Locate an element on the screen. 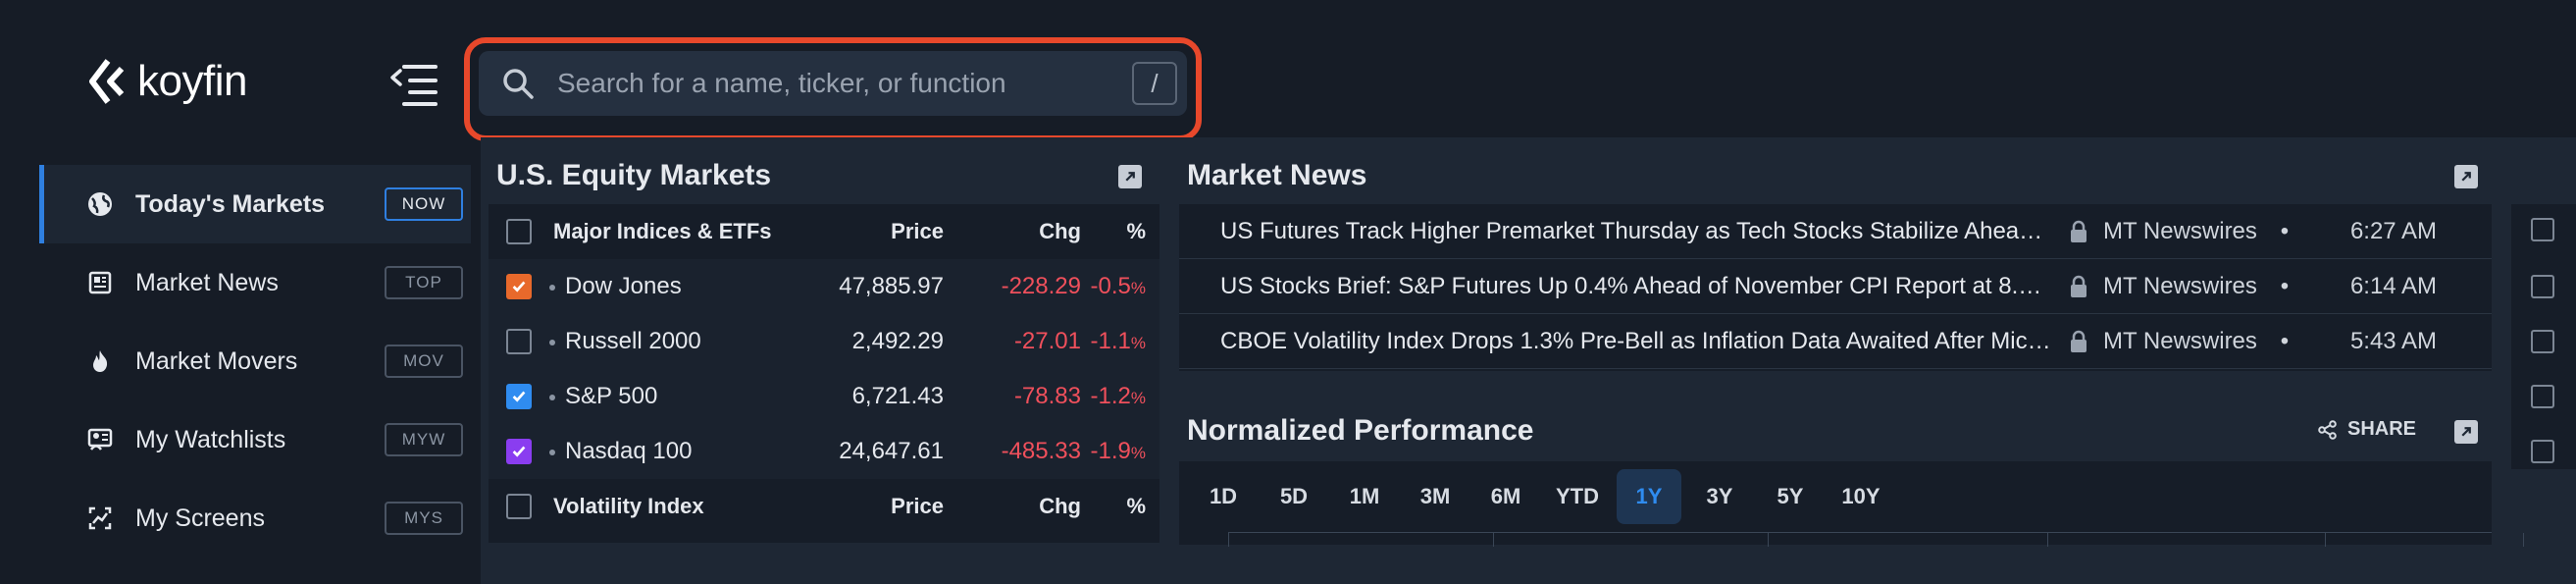 This screenshot has width=2576, height=584. sidebar-item-todays-markets: Today's Markets NOW is located at coordinates (255, 204).